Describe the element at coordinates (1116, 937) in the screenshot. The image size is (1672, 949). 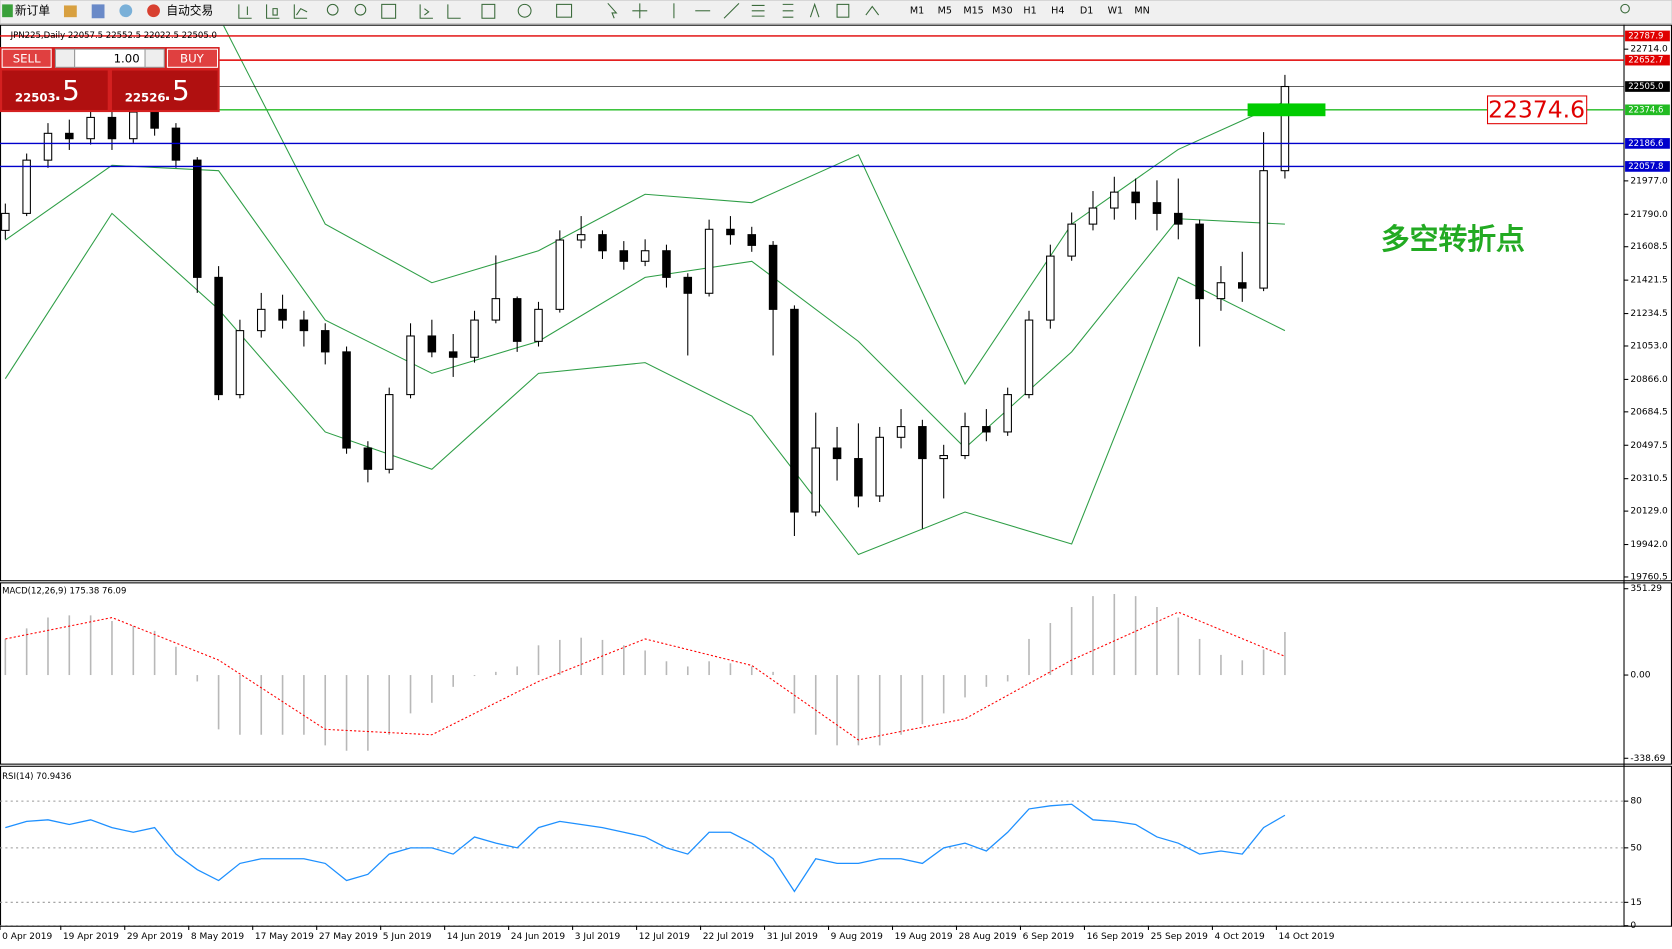
I see `x-tick-label: 16 Sep 2019` at that location.